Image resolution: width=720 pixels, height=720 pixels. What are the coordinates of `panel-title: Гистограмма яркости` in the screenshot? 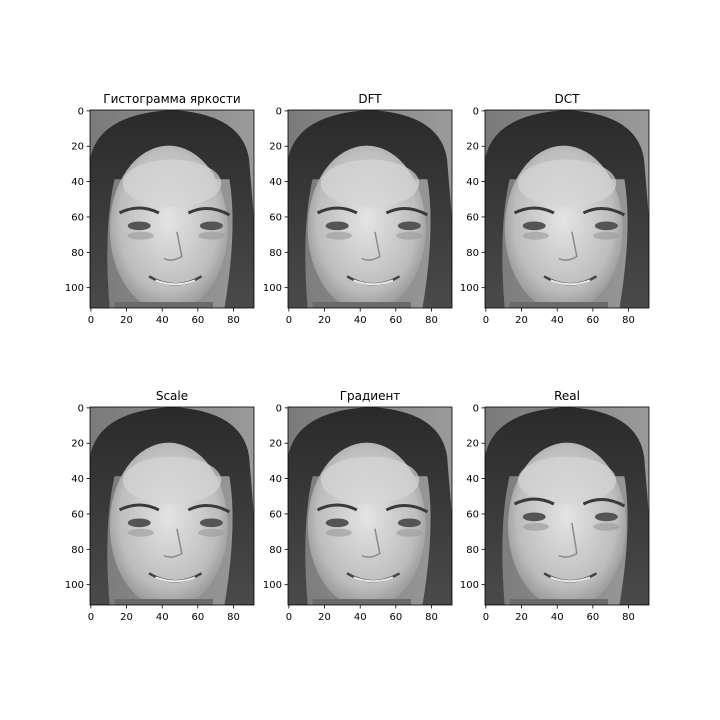 It's located at (171, 99).